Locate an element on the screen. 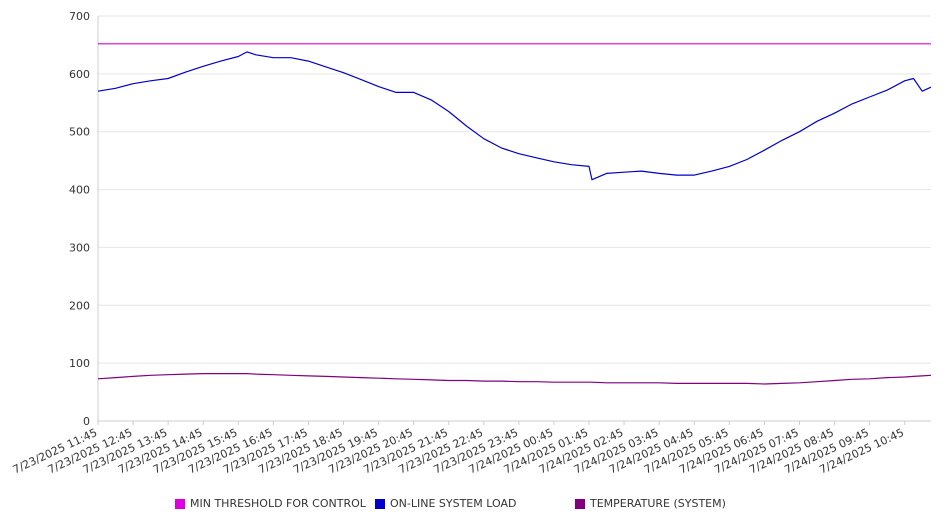 The width and height of the screenshot is (946, 526). y-tick-label: 500 is located at coordinates (79, 132).